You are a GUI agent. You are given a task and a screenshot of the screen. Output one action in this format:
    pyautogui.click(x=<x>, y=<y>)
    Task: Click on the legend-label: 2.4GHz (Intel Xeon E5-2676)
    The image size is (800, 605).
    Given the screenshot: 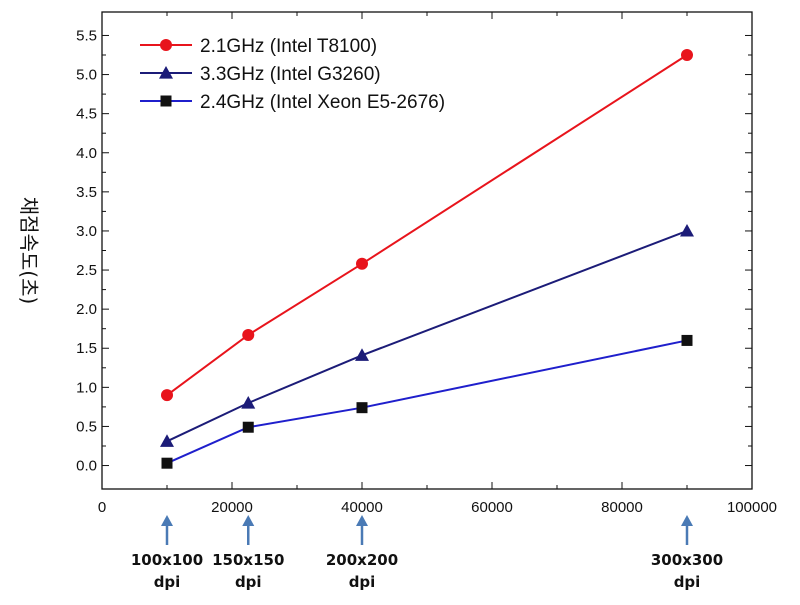 What is the action you would take?
    pyautogui.click(x=322, y=102)
    